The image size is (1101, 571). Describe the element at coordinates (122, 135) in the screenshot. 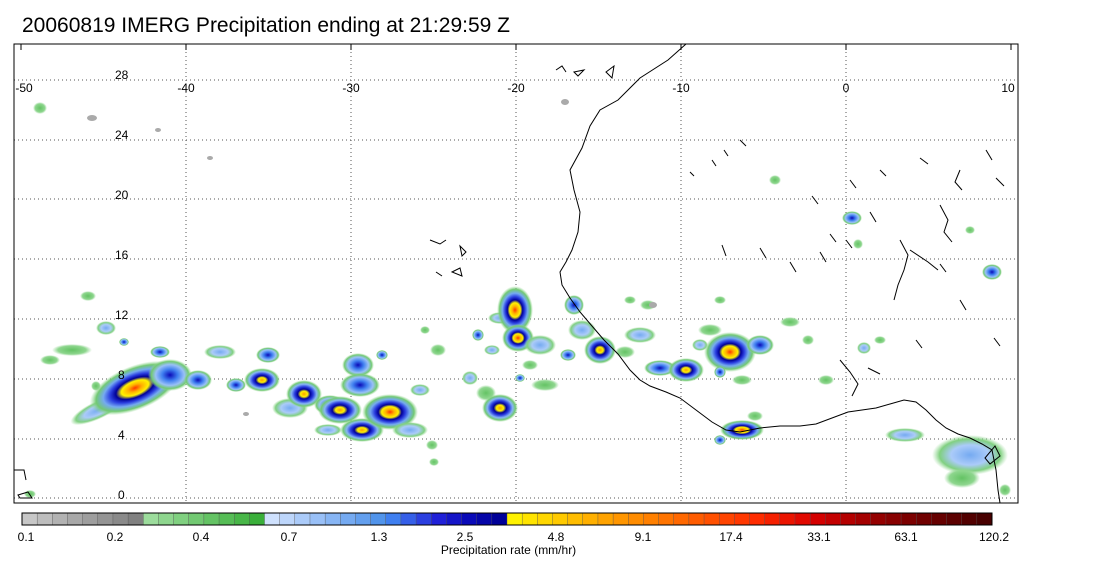

I see `lat-label-24: 24` at that location.